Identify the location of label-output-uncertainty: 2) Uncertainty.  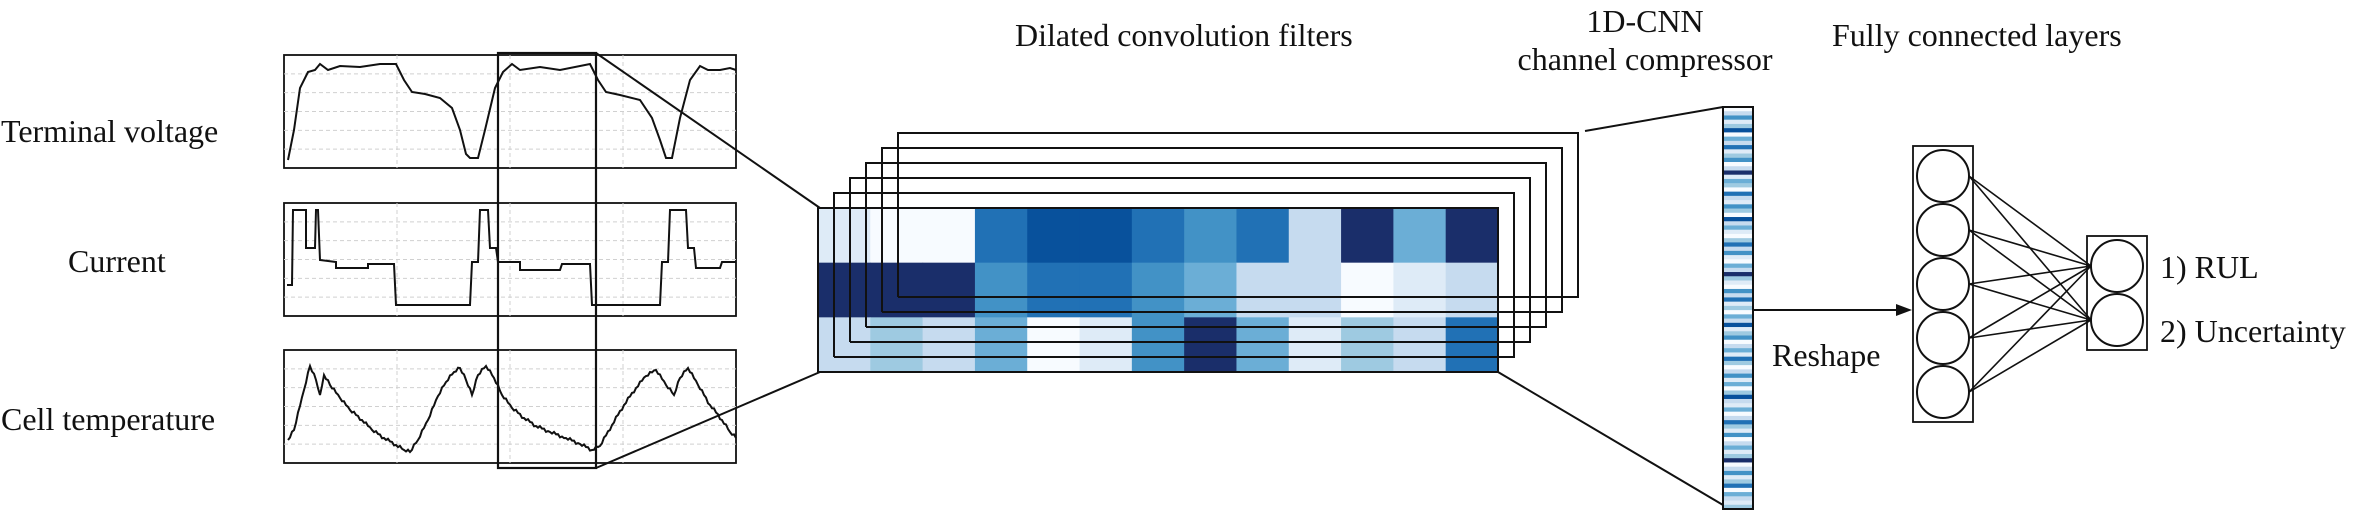
(2253, 331).